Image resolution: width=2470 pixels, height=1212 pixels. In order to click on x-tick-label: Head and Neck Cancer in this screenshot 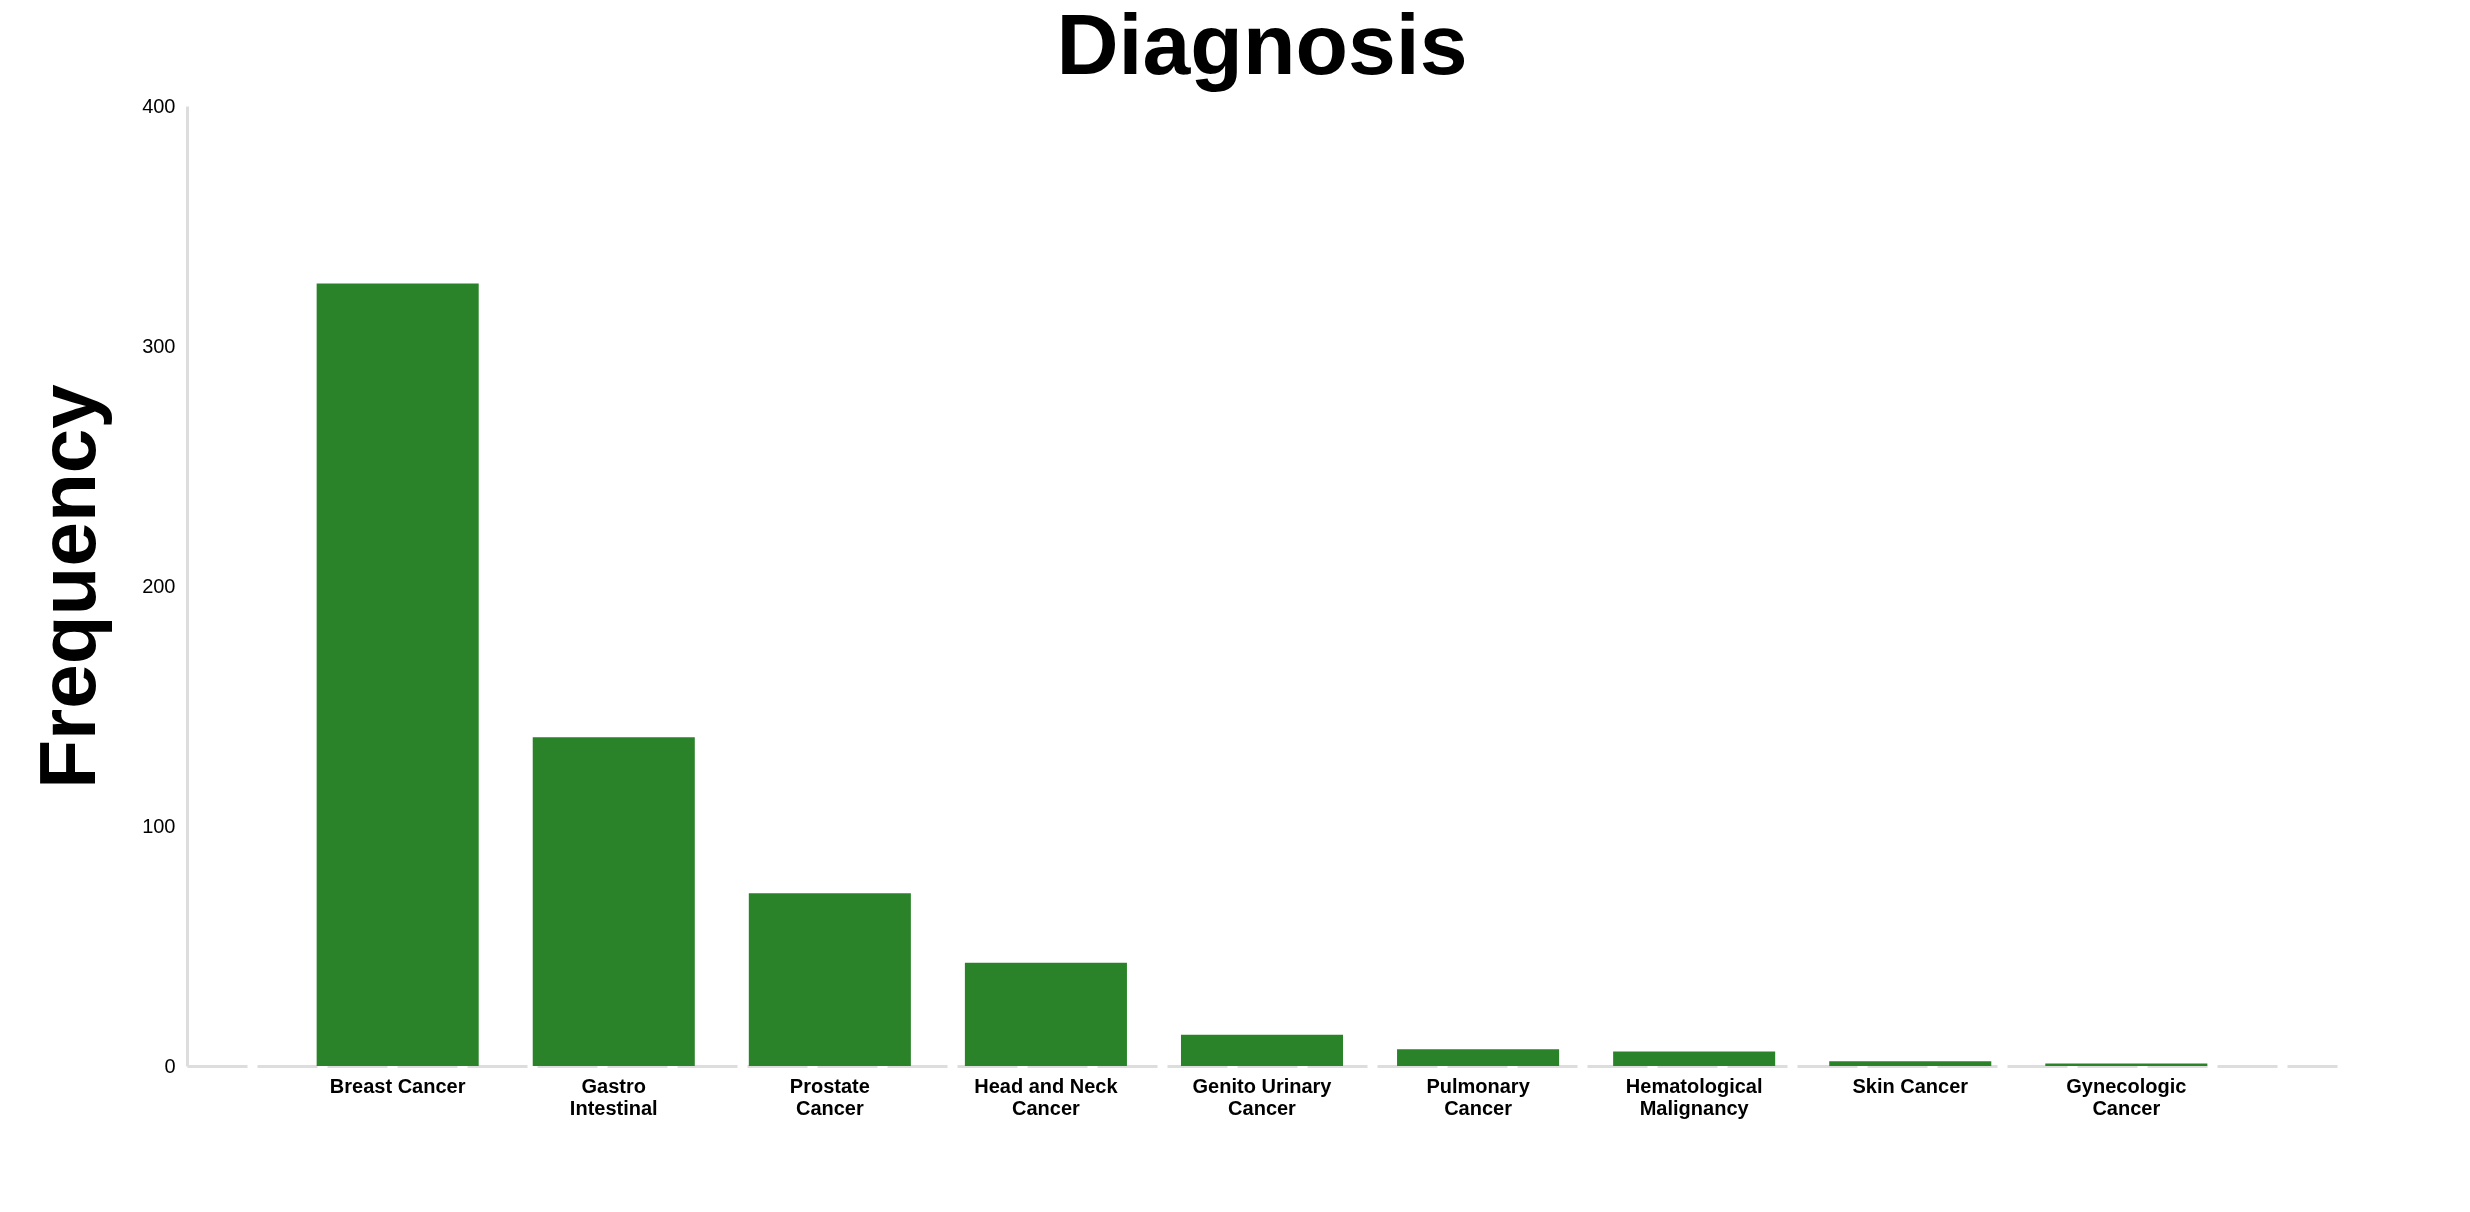, I will do `click(1046, 1096)`.